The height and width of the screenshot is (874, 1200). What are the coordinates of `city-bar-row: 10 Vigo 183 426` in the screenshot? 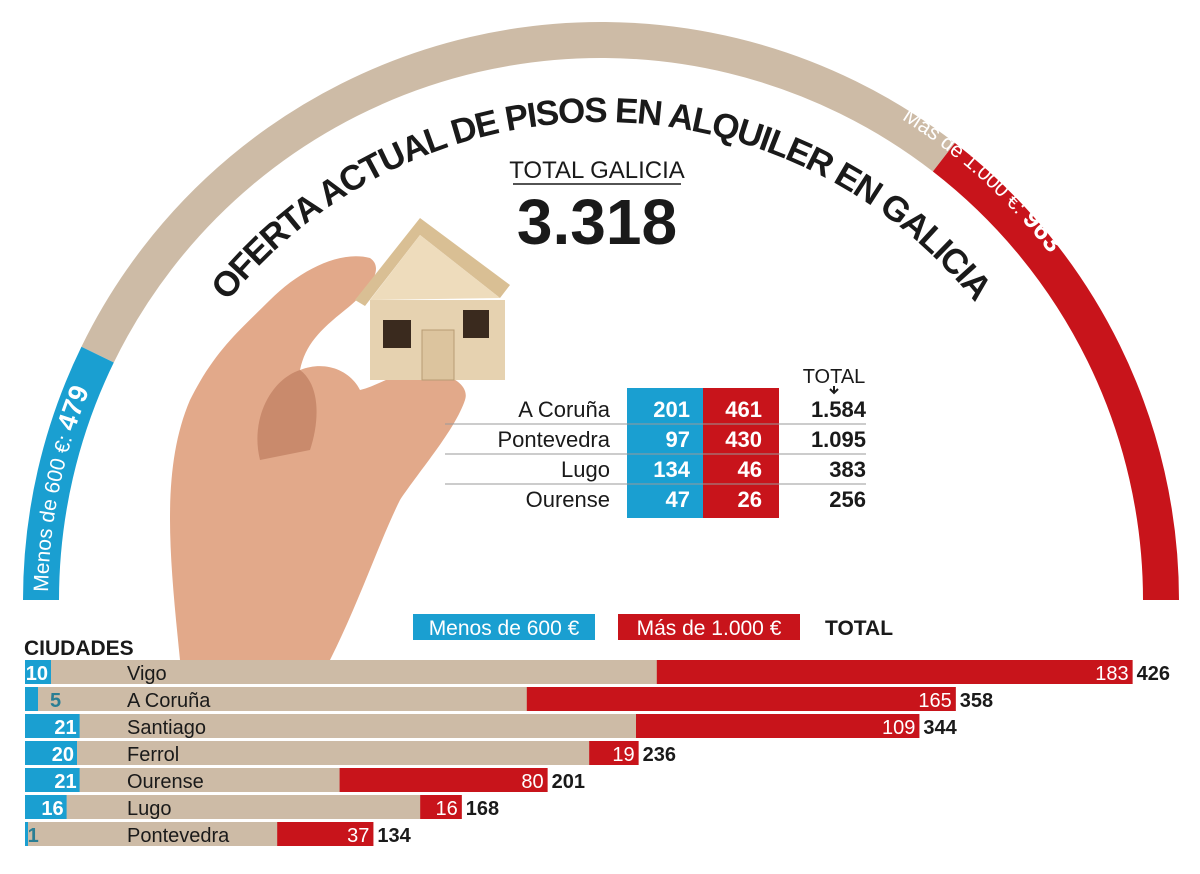 It's located at (597, 672).